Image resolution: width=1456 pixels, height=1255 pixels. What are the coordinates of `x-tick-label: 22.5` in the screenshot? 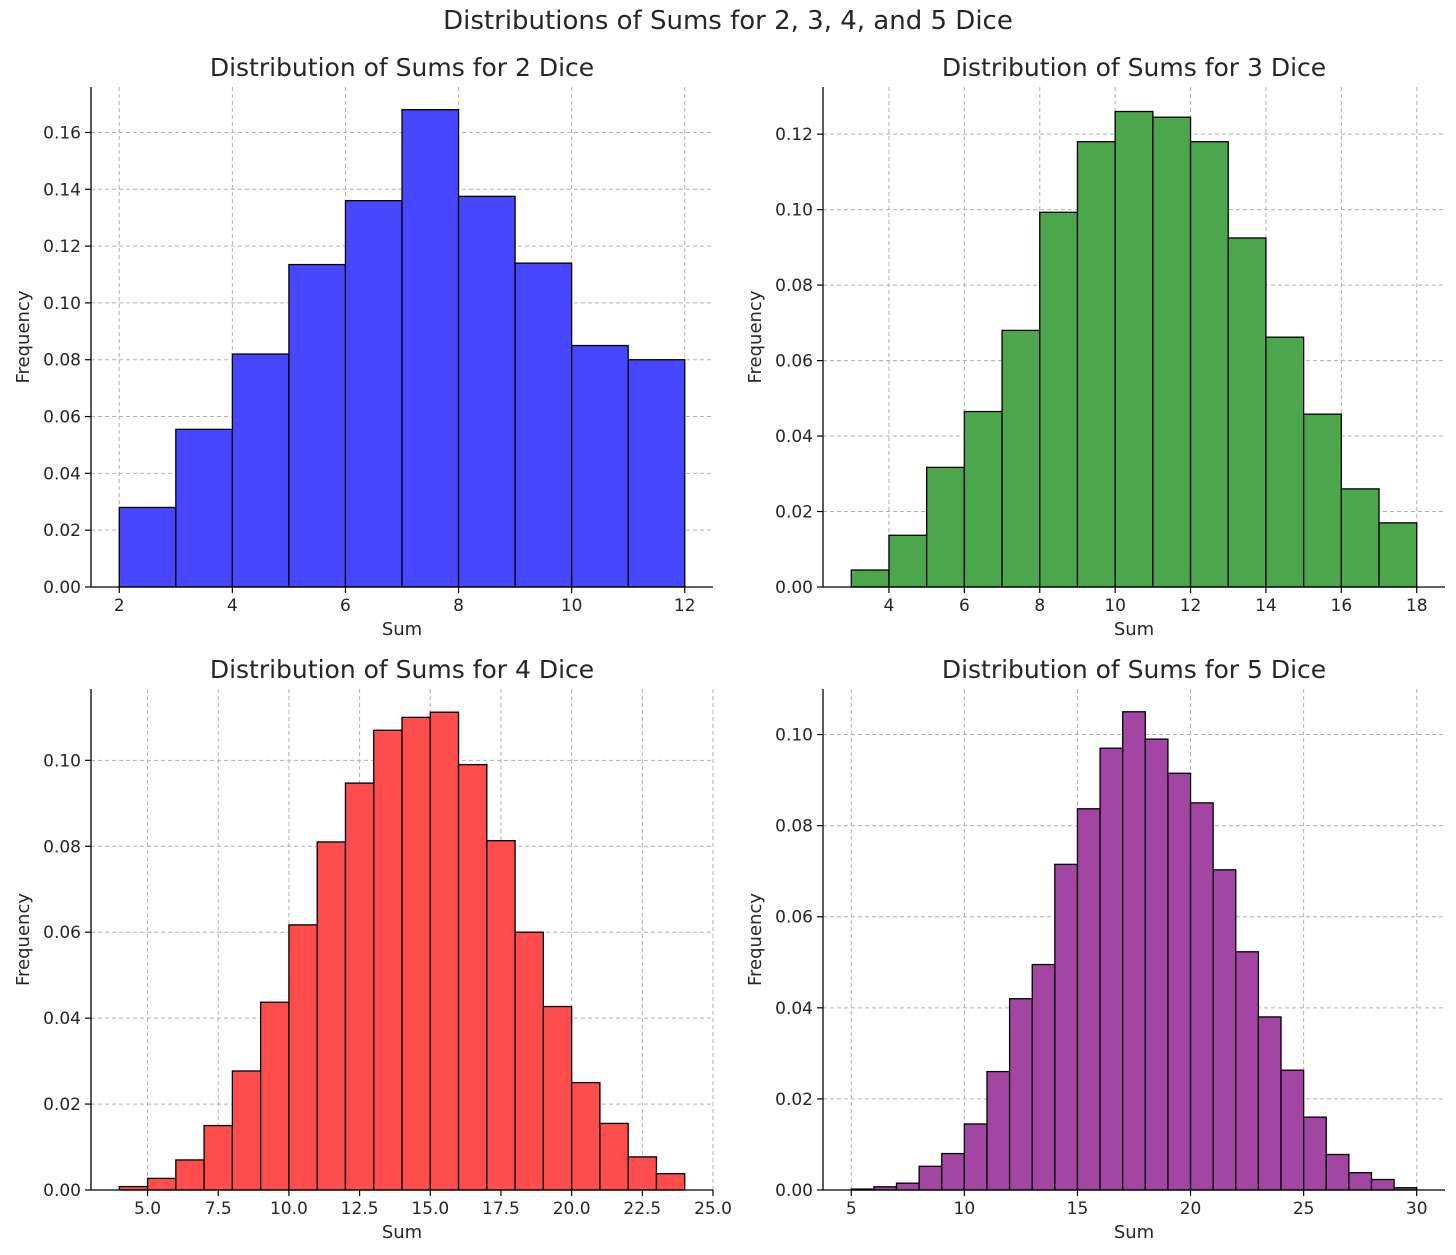 It's located at (642, 1209).